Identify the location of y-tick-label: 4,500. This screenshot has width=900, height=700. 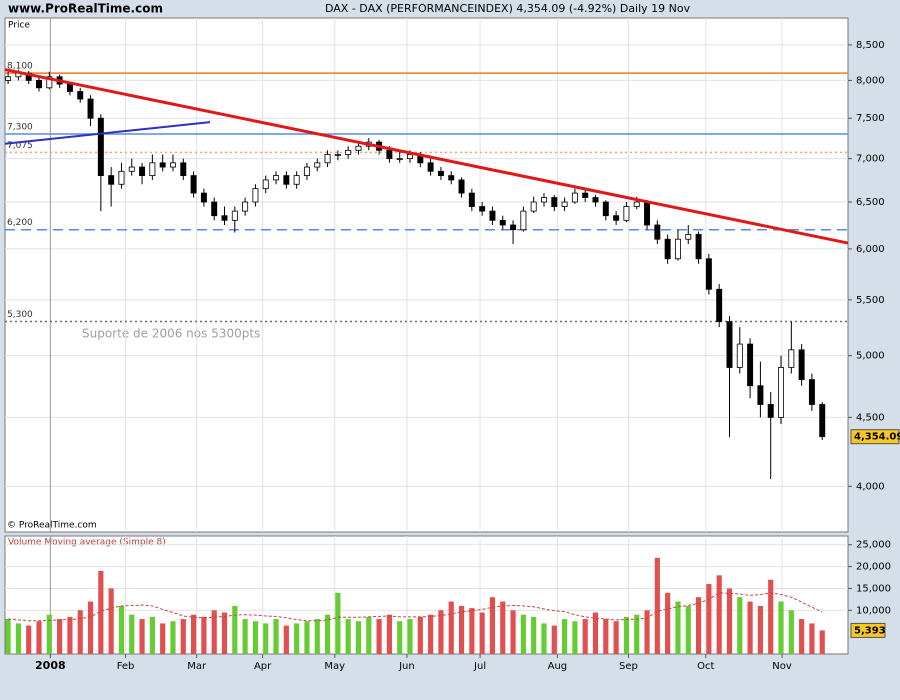
(870, 417).